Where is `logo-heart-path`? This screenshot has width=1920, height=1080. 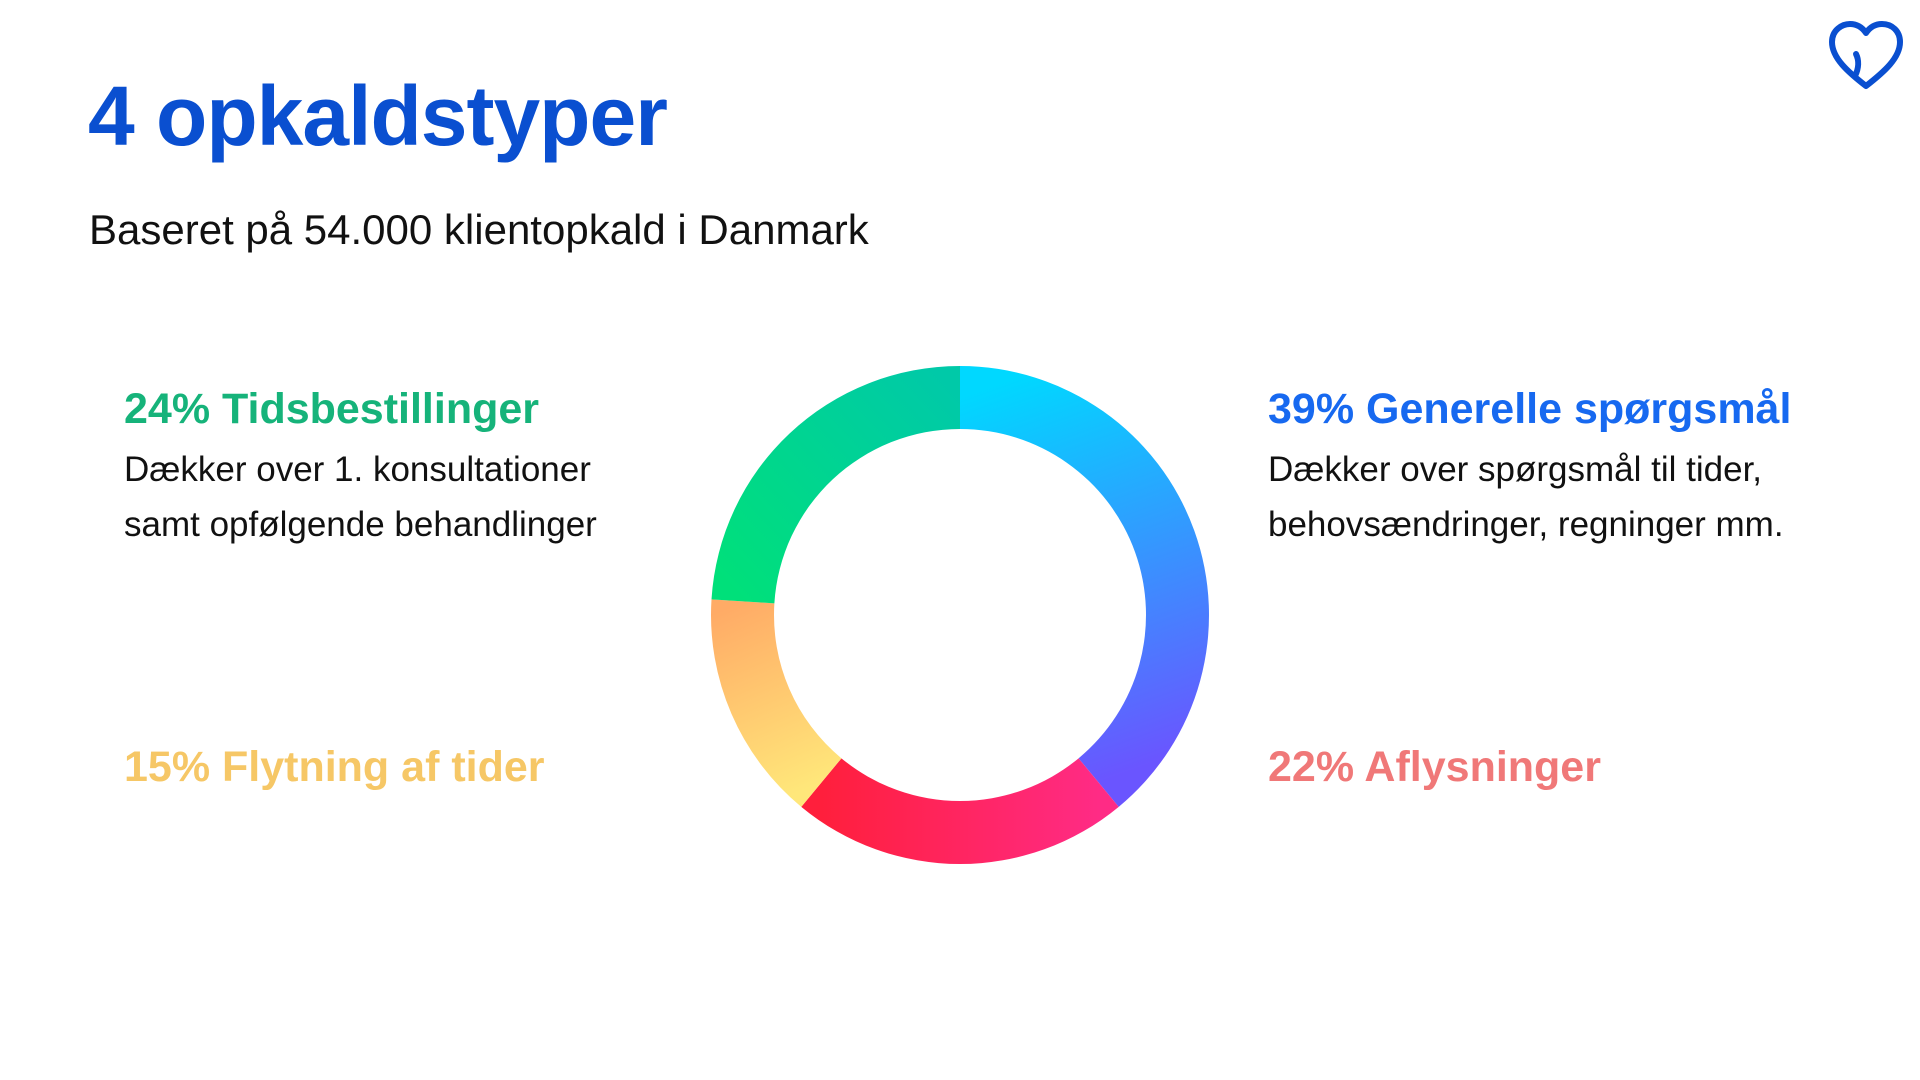 logo-heart-path is located at coordinates (1866, 55).